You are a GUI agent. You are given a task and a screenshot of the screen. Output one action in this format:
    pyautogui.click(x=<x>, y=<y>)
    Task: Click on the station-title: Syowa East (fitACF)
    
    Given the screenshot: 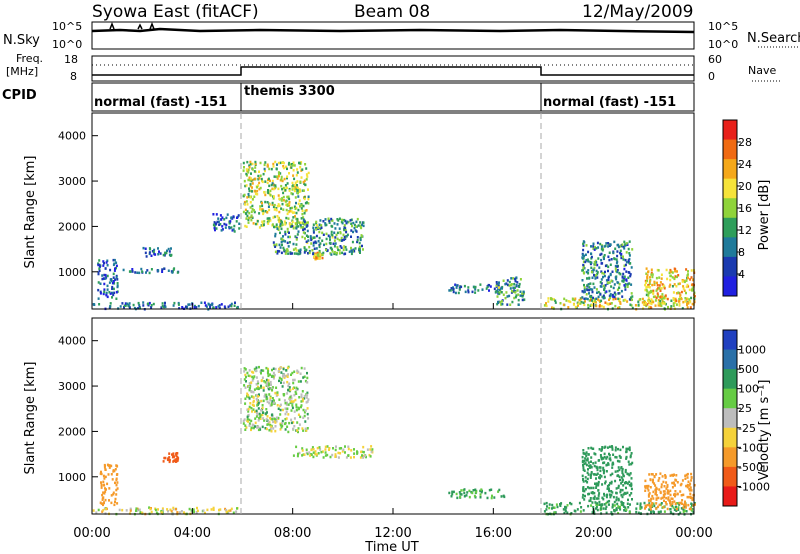 What is the action you would take?
    pyautogui.click(x=175, y=12)
    